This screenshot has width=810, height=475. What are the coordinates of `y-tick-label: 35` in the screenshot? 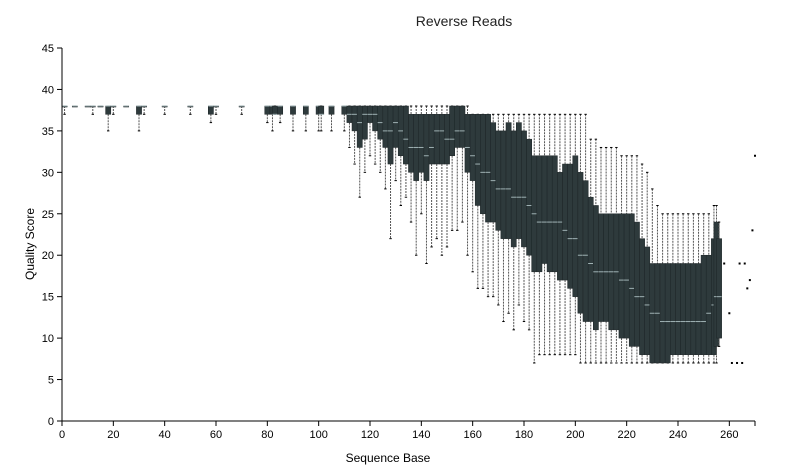 It's located at (48, 132).